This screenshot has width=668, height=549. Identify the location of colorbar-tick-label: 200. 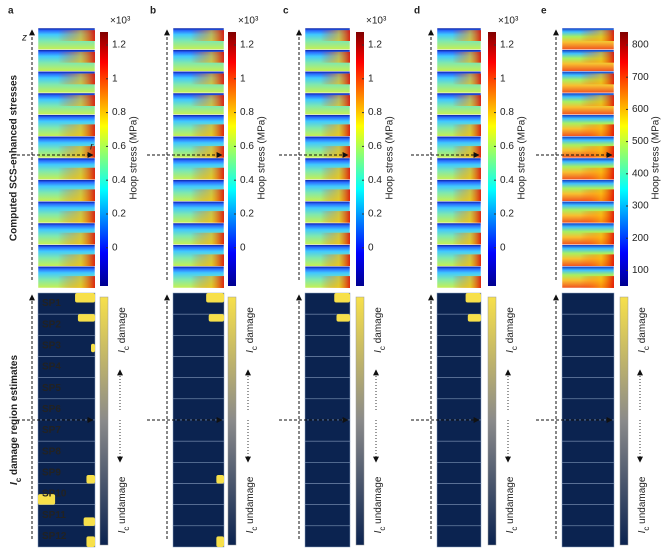
(640, 238).